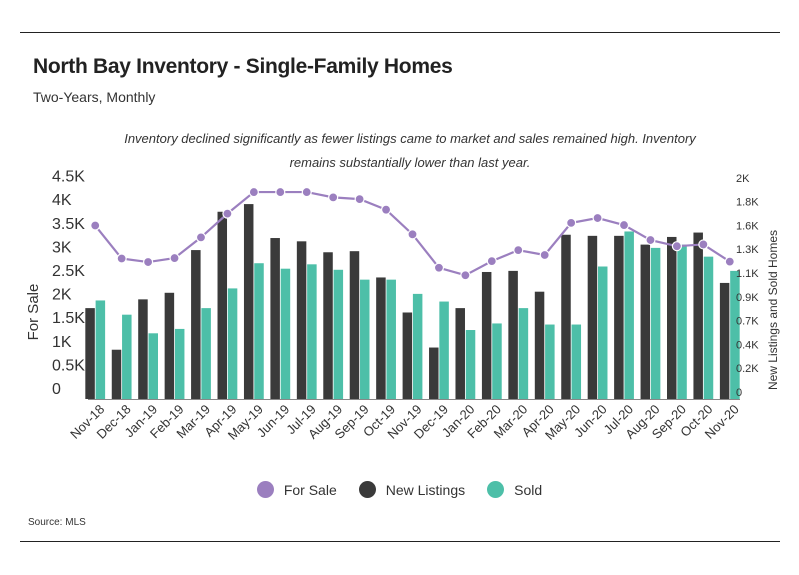 This screenshot has width=799, height=575. Describe the element at coordinates (739, 393) in the screenshot. I see `y-right-tick-label: 0` at that location.